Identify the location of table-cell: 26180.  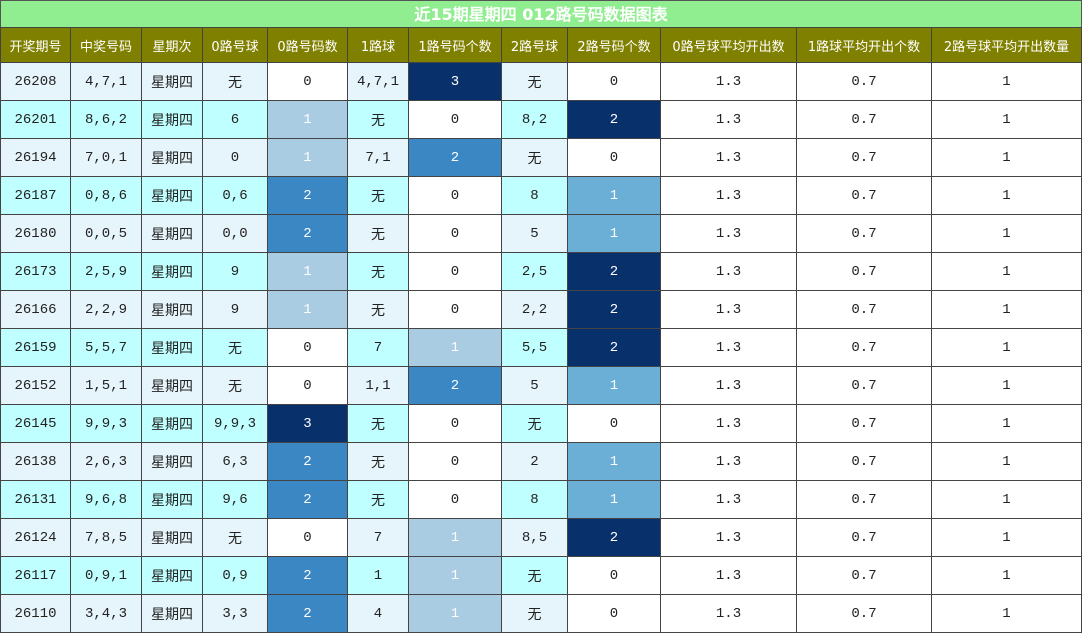
(35, 234).